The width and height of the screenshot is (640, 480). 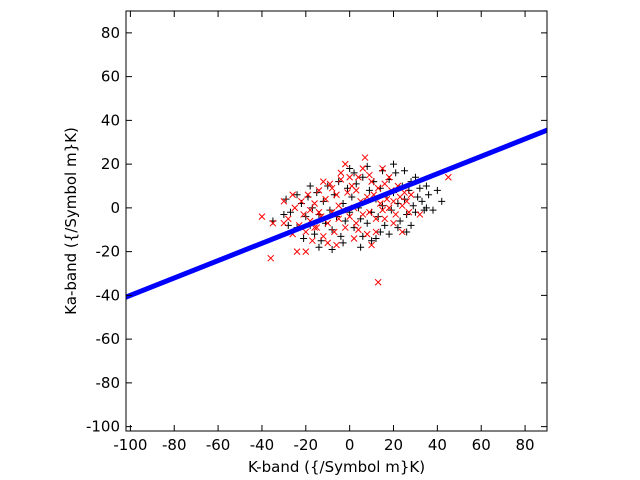 I want to click on x-tick-label: 80, so click(x=525, y=445).